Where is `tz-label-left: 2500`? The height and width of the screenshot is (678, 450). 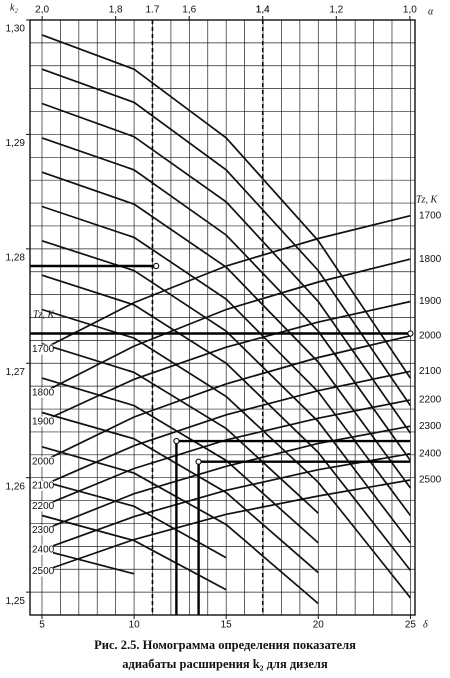 tz-label-left: 2500 is located at coordinates (43, 571).